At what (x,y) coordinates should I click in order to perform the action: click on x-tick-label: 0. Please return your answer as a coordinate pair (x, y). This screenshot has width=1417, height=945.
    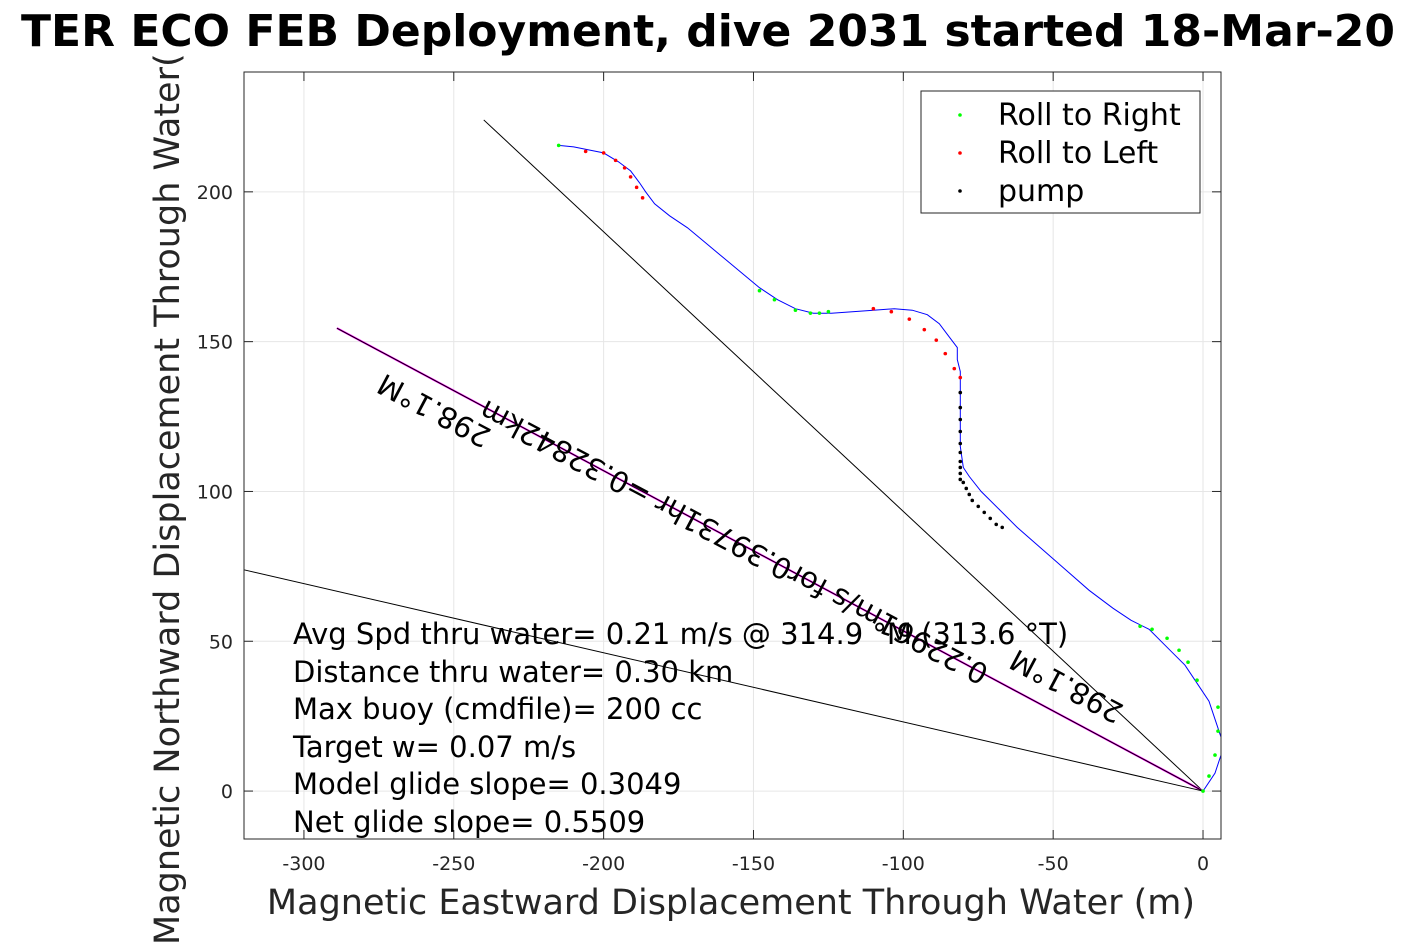
    Looking at the image, I should click on (1203, 864).